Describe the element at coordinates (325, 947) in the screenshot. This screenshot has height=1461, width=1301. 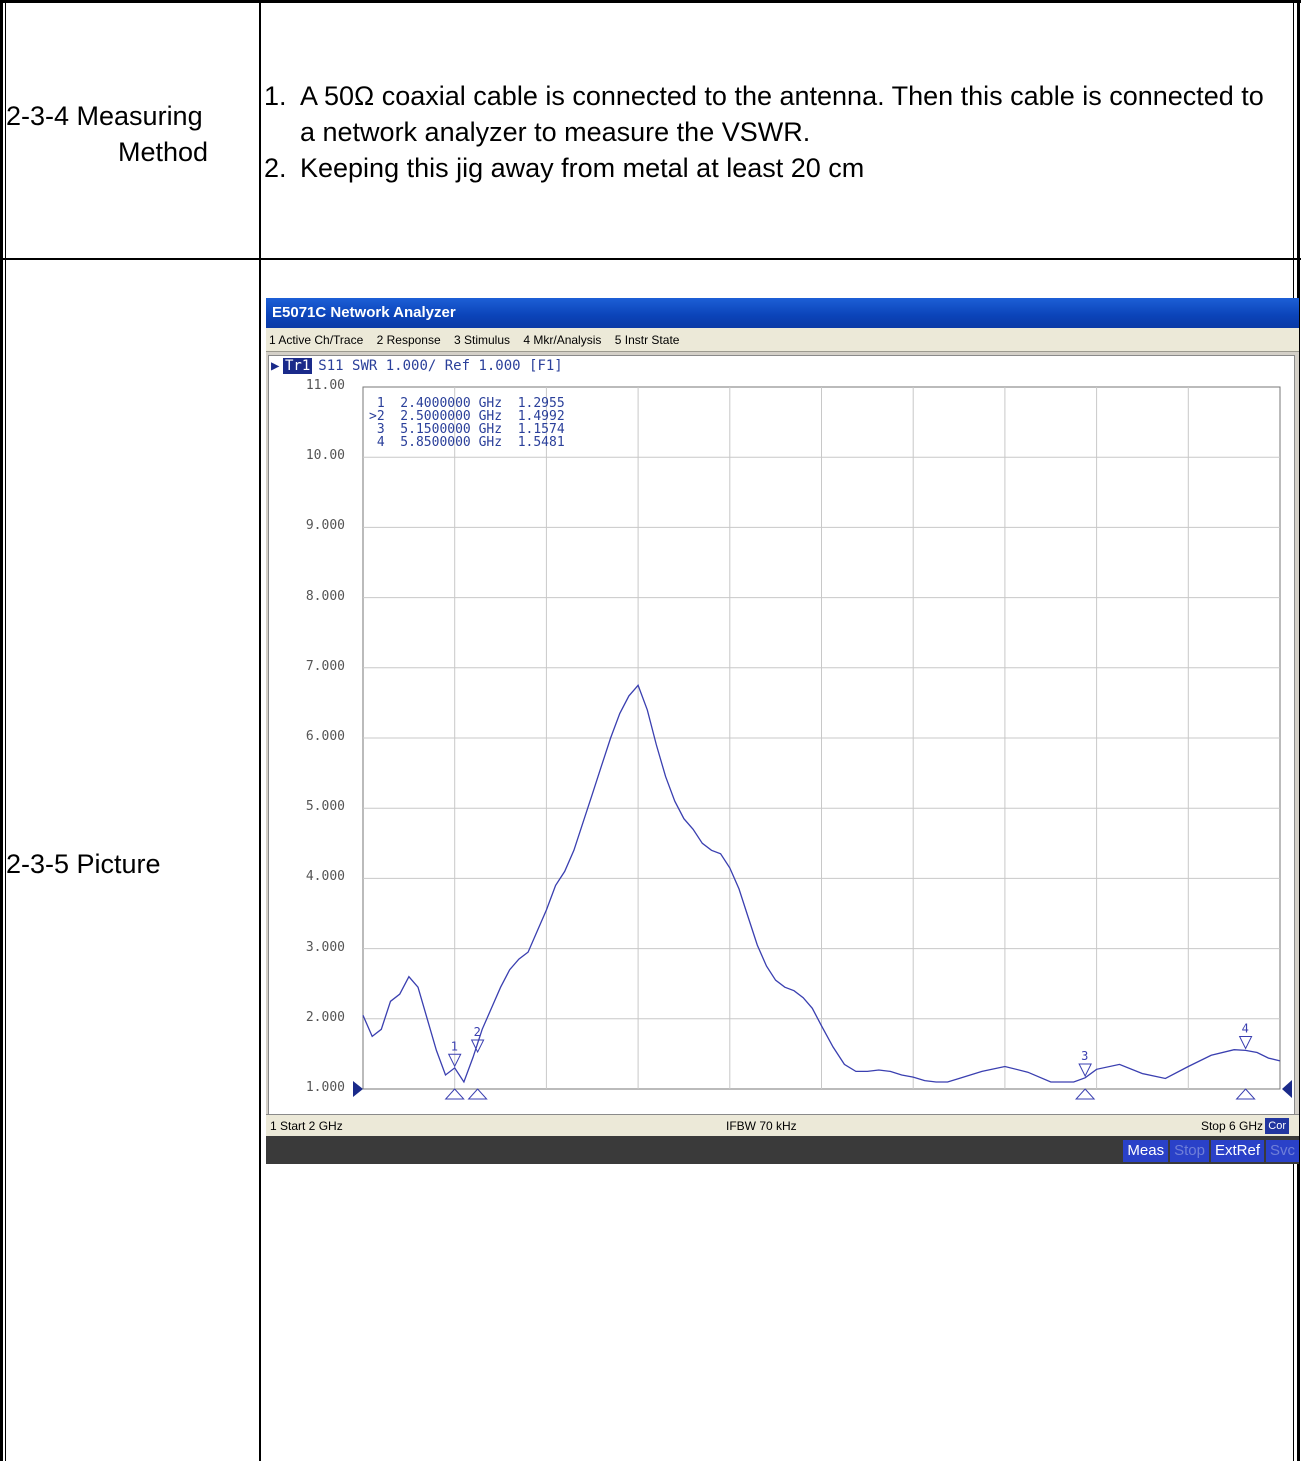
I see `y-tick-label: 3.000` at that location.